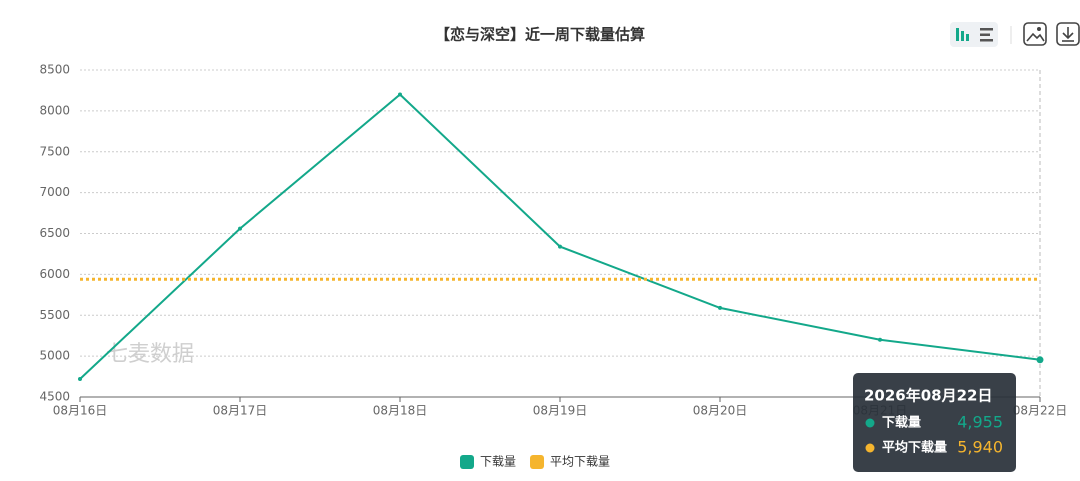 The height and width of the screenshot is (481, 1080). Describe the element at coordinates (928, 396) in the screenshot. I see `tooltip-title: 2026年08月22日` at that location.